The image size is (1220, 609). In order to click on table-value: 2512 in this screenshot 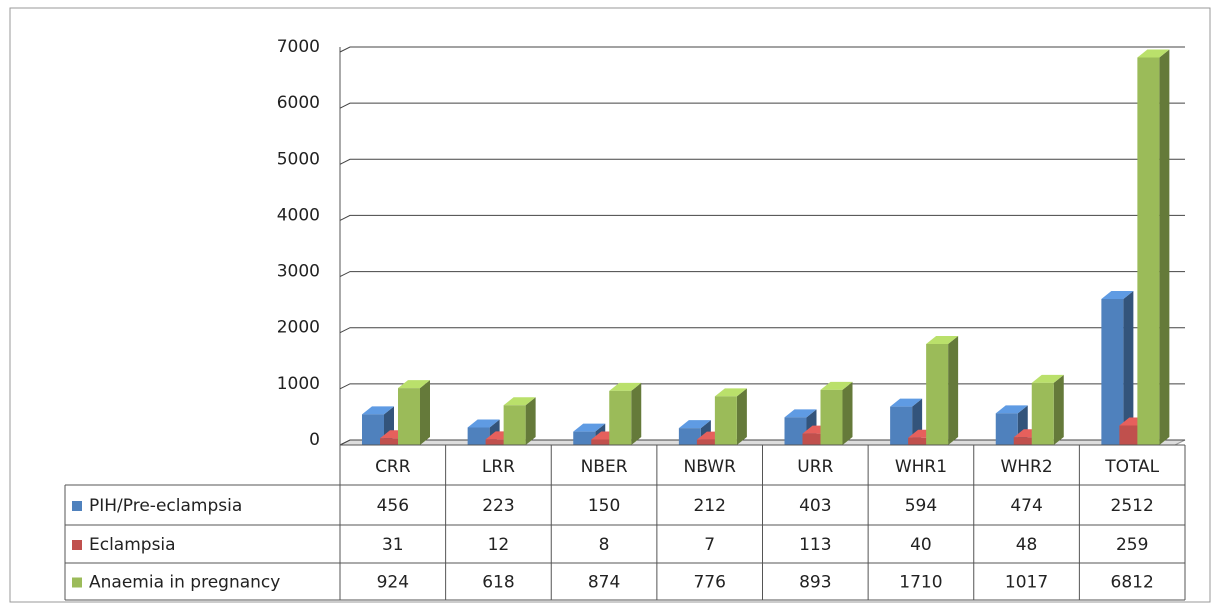, I will do `click(1132, 506)`.